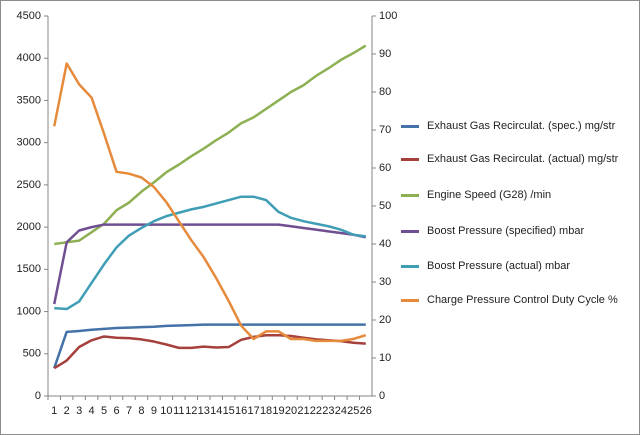 The image size is (640, 435). What do you see at coordinates (385, 168) in the screenshot?
I see `y2-tick-label: 60` at bounding box center [385, 168].